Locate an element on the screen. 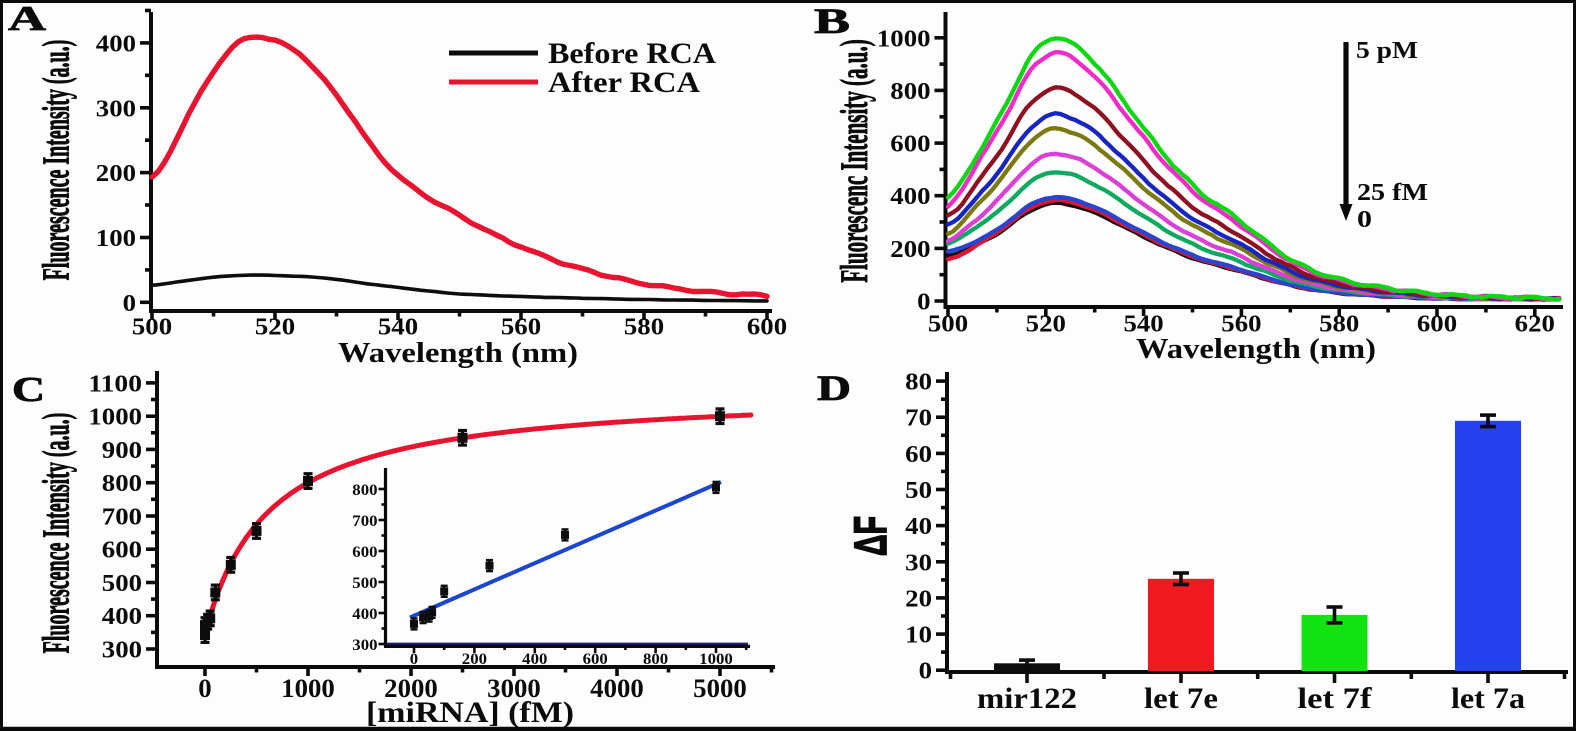  svg-text: D is located at coordinates (834, 388).